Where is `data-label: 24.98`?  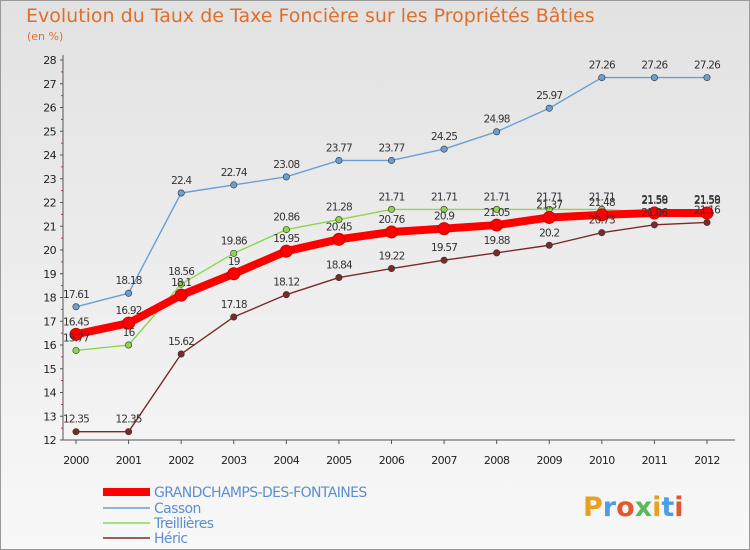
data-label: 24.98 is located at coordinates (497, 120).